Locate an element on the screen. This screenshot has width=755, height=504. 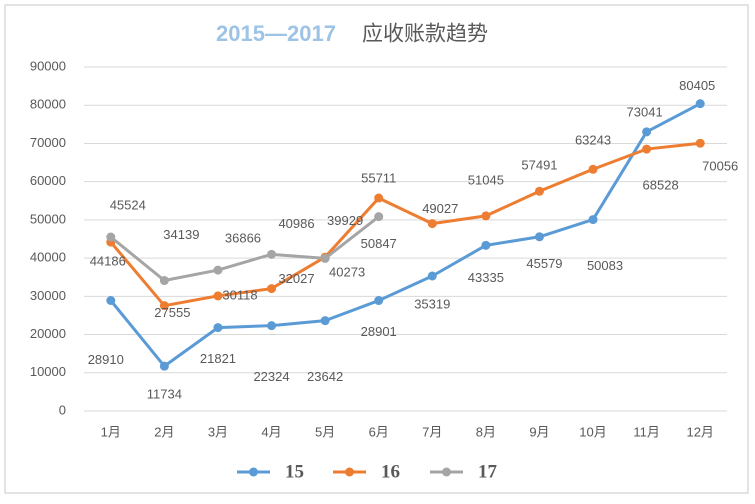
x-tick-label: 1月 is located at coordinates (111, 431).